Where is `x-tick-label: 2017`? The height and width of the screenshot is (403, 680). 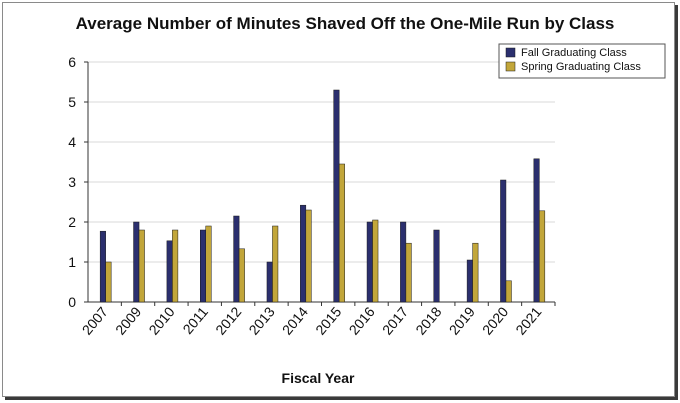
x-tick-label: 2017 is located at coordinates (395, 320).